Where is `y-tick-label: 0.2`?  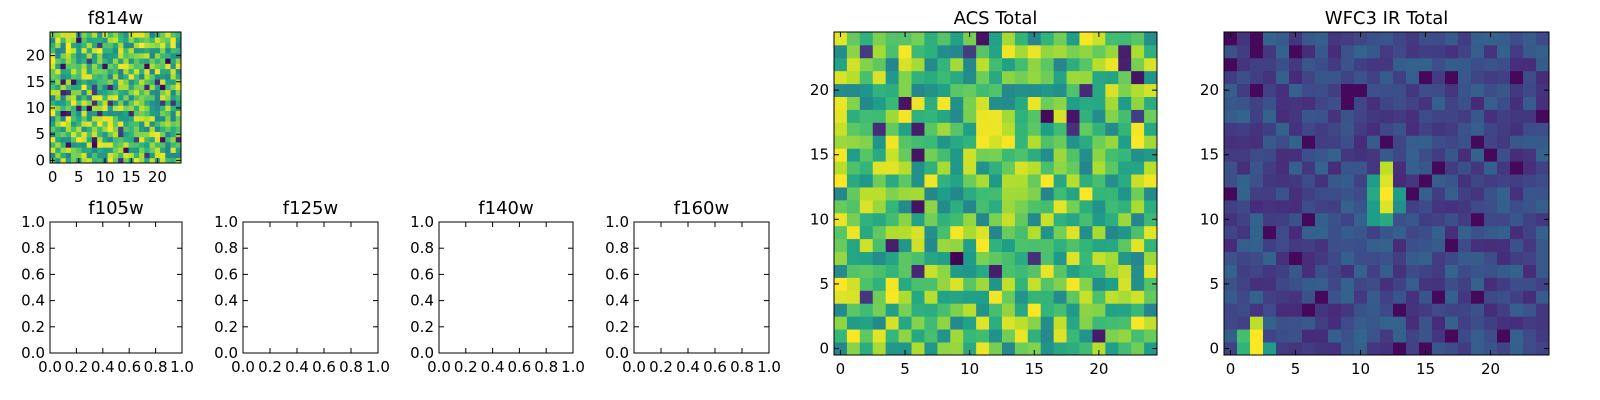
y-tick-label: 0.2 is located at coordinates (617, 327).